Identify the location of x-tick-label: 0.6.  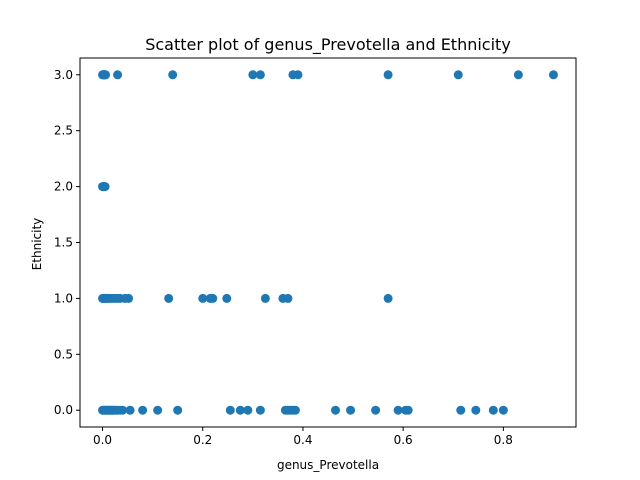
(403, 440).